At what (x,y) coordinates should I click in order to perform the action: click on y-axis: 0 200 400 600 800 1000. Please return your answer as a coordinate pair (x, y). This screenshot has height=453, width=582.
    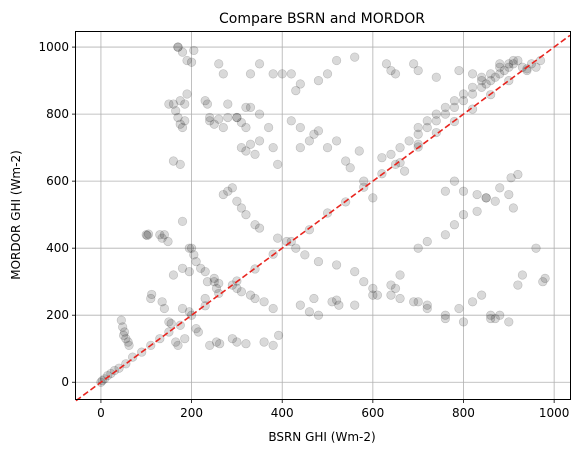
    Looking at the image, I should click on (57, 214).